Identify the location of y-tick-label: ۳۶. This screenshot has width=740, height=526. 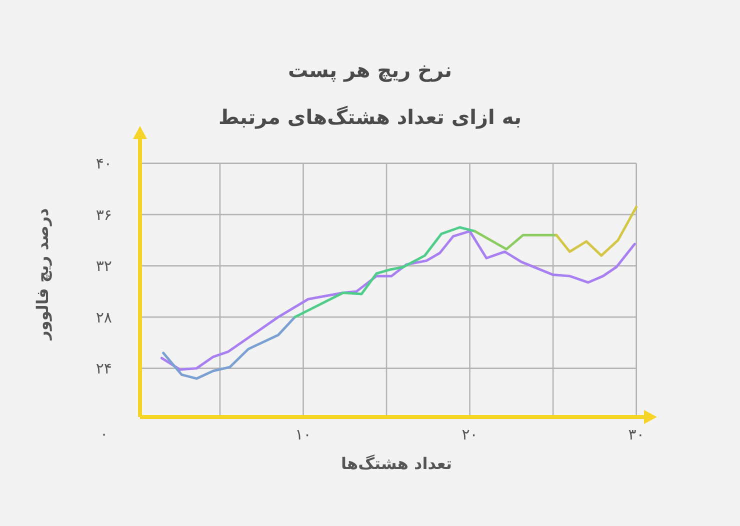
(104, 215).